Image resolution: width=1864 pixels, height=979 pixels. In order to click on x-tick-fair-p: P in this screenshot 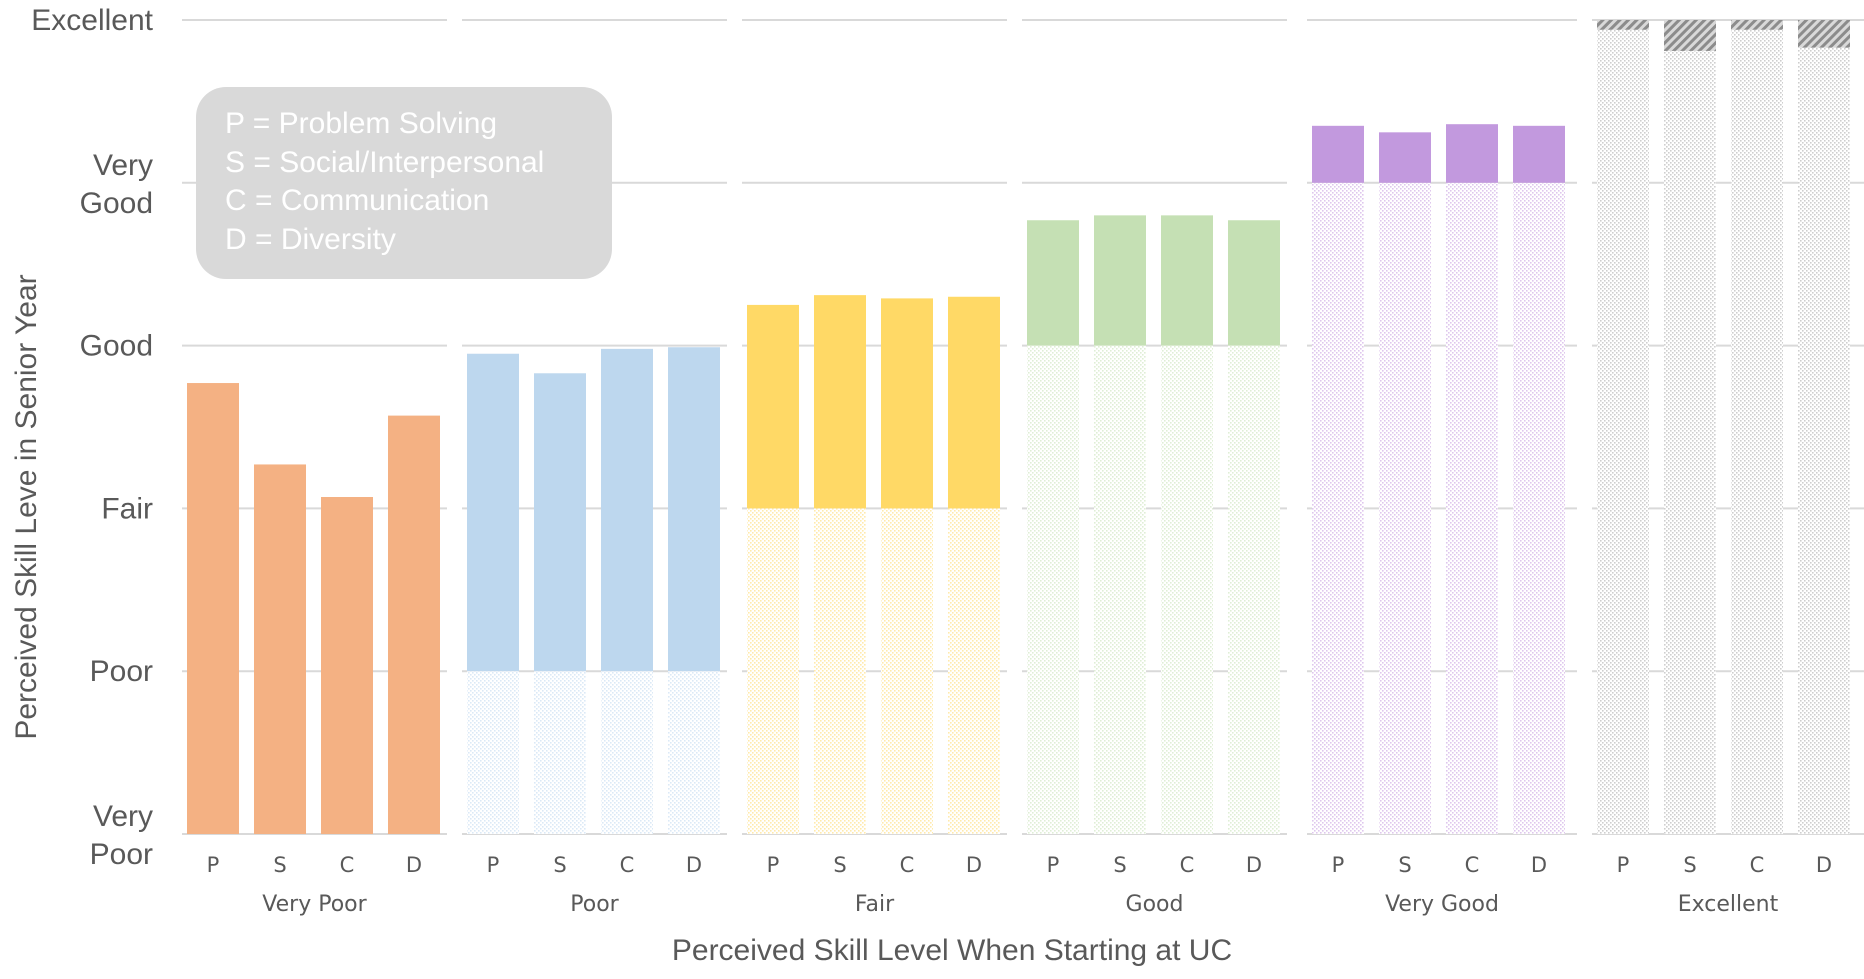, I will do `click(773, 865)`.